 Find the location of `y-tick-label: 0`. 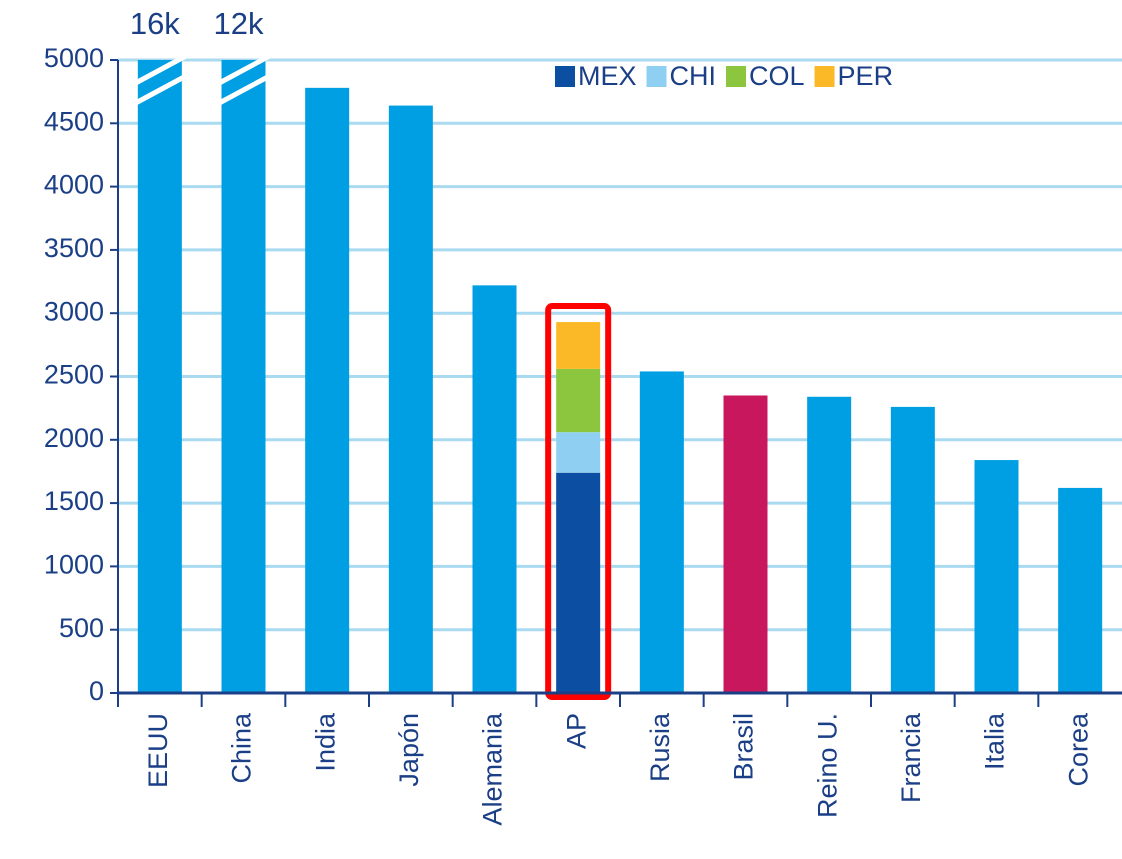

y-tick-label: 0 is located at coordinates (96, 691).